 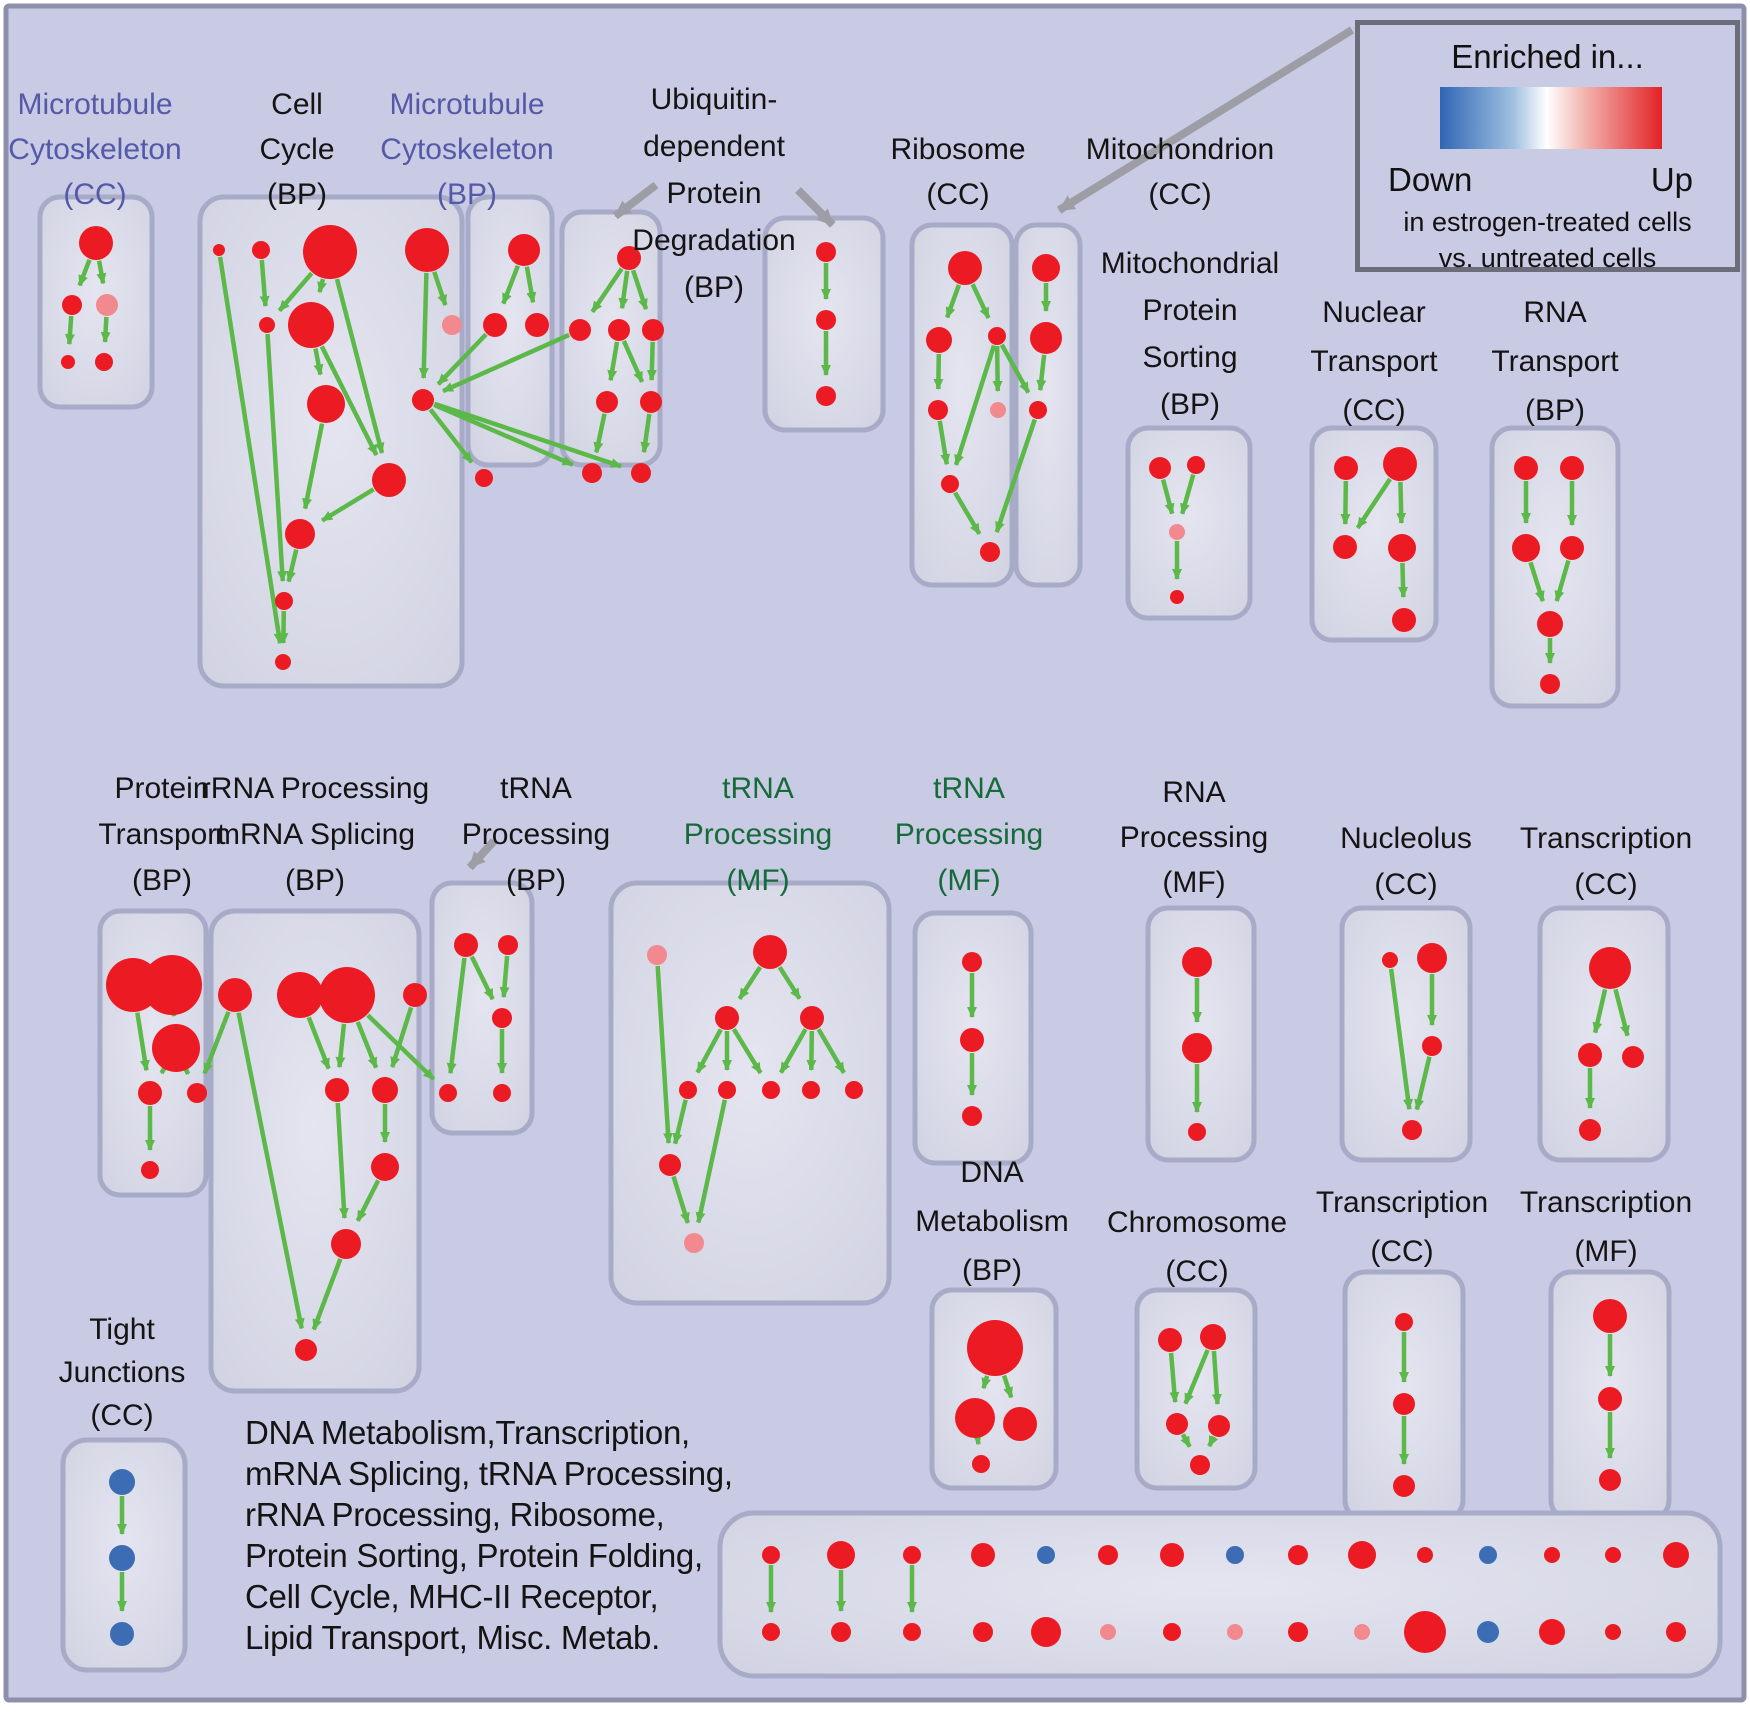 What do you see at coordinates (1374, 534) in the screenshot?
I see `box-nuclear-transport-cc` at bounding box center [1374, 534].